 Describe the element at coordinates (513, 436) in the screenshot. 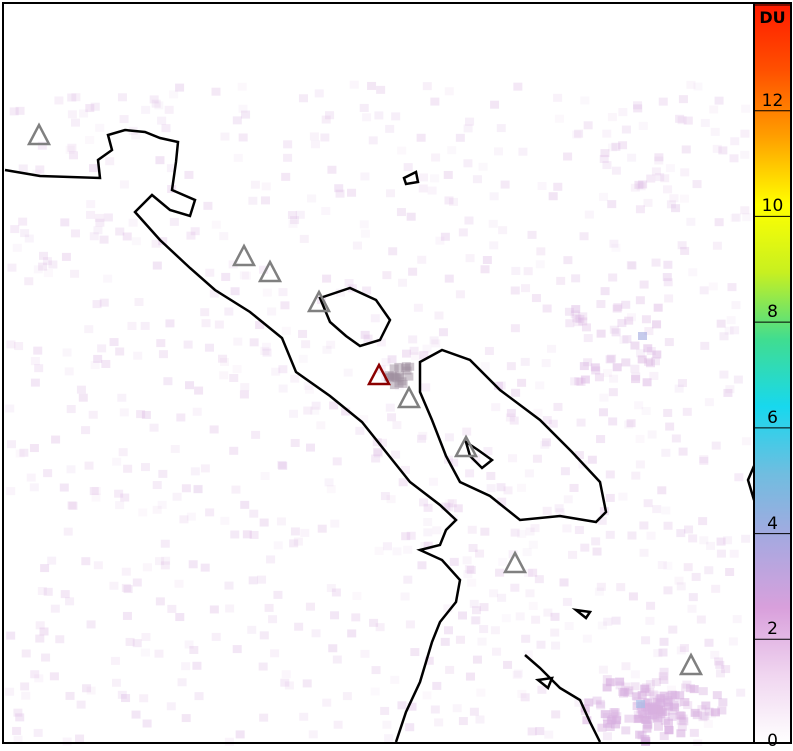

I see `island-large` at that location.